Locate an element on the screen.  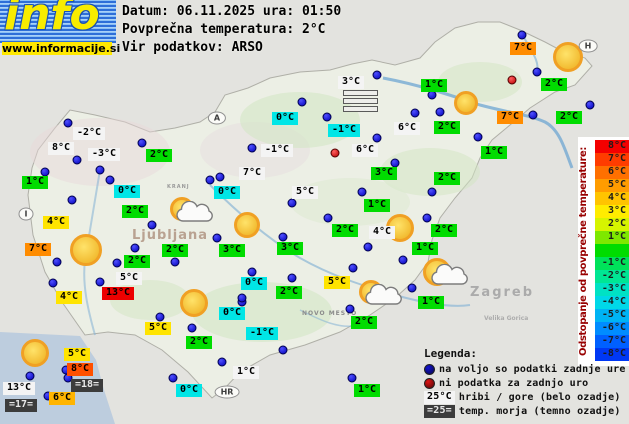
scale-cell: 5°C is located at coordinates (612, 185).